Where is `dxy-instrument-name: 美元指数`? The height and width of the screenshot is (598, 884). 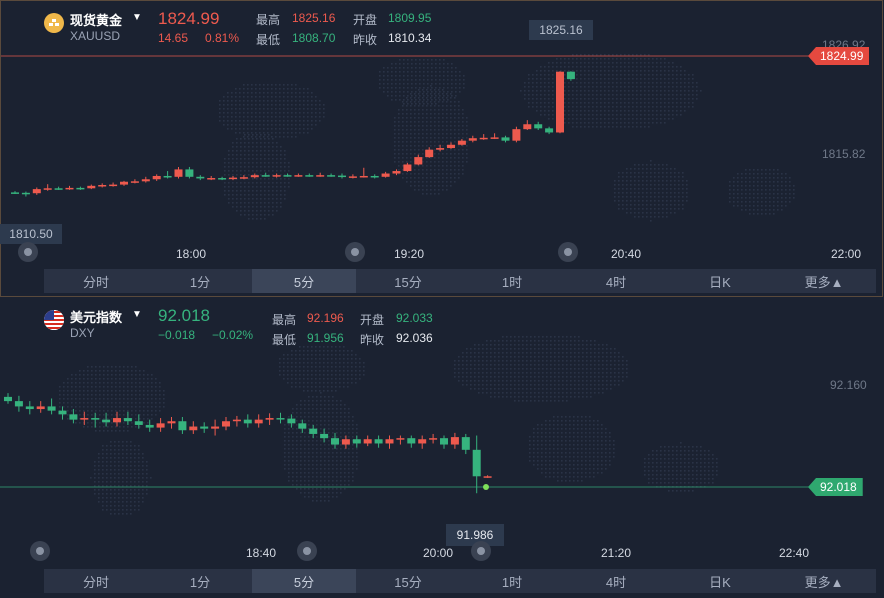 dxy-instrument-name: 美元指数 is located at coordinates (96, 317).